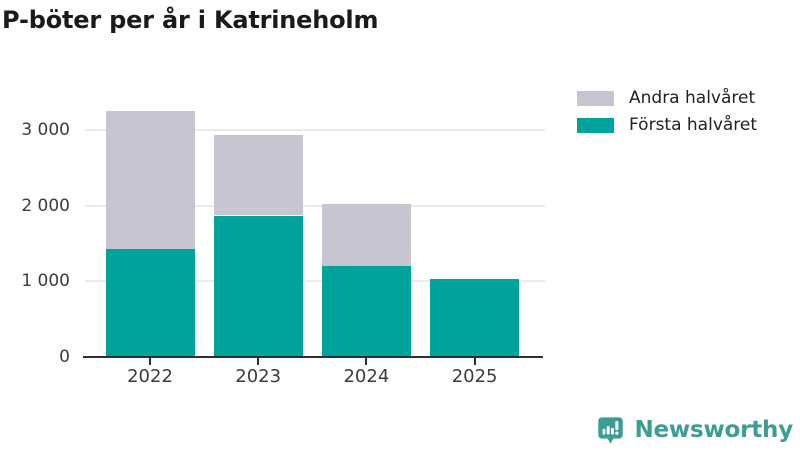 The image size is (800, 450). I want to click on y-axis-tick-label: 0, so click(64, 357).